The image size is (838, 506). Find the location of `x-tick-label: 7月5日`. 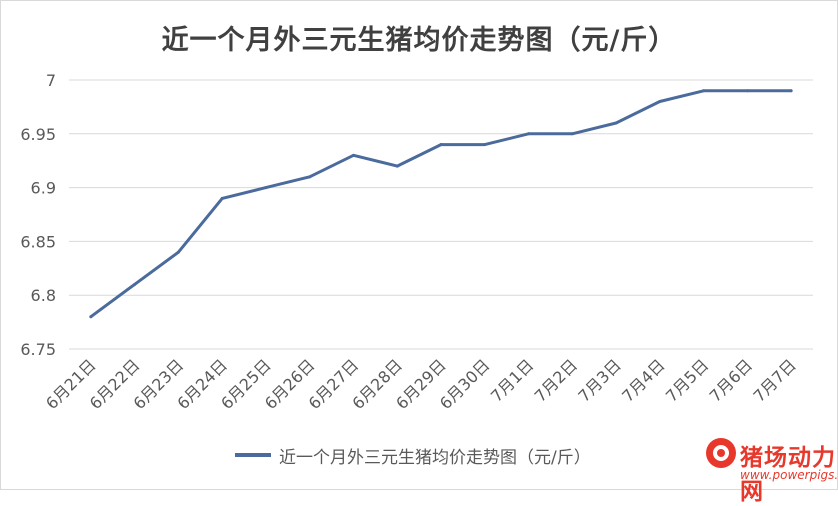

x-tick-label: 7月5日 is located at coordinates (687, 380).